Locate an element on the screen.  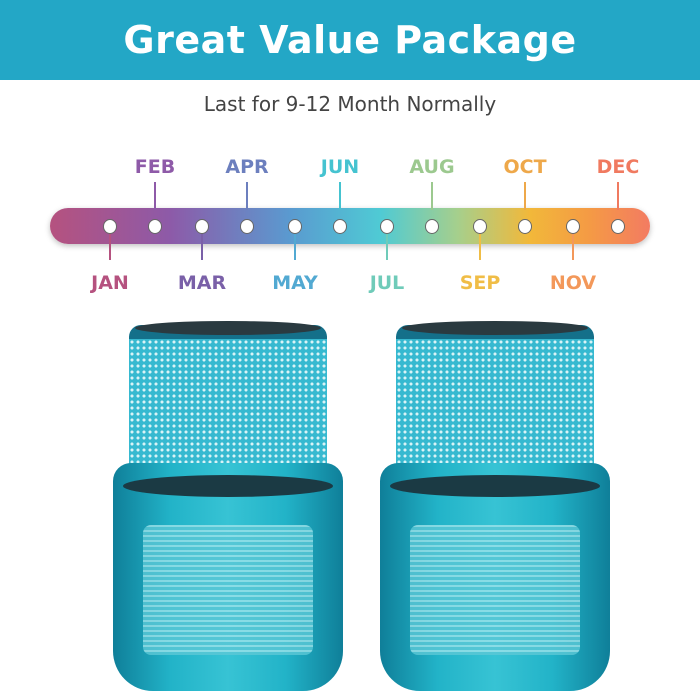
month-label-oct: OCT is located at coordinates (525, 167).